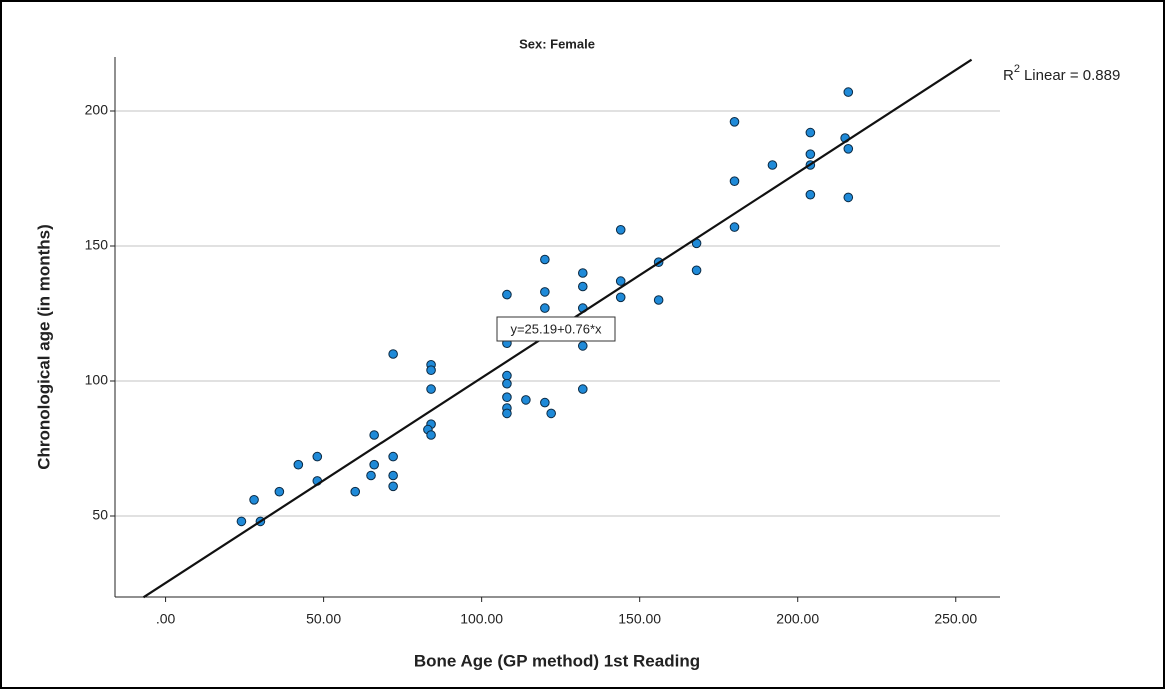 This screenshot has height=689, width=1165. Describe the element at coordinates (797, 619) in the screenshot. I see `x-tick-label: 200.00` at that location.